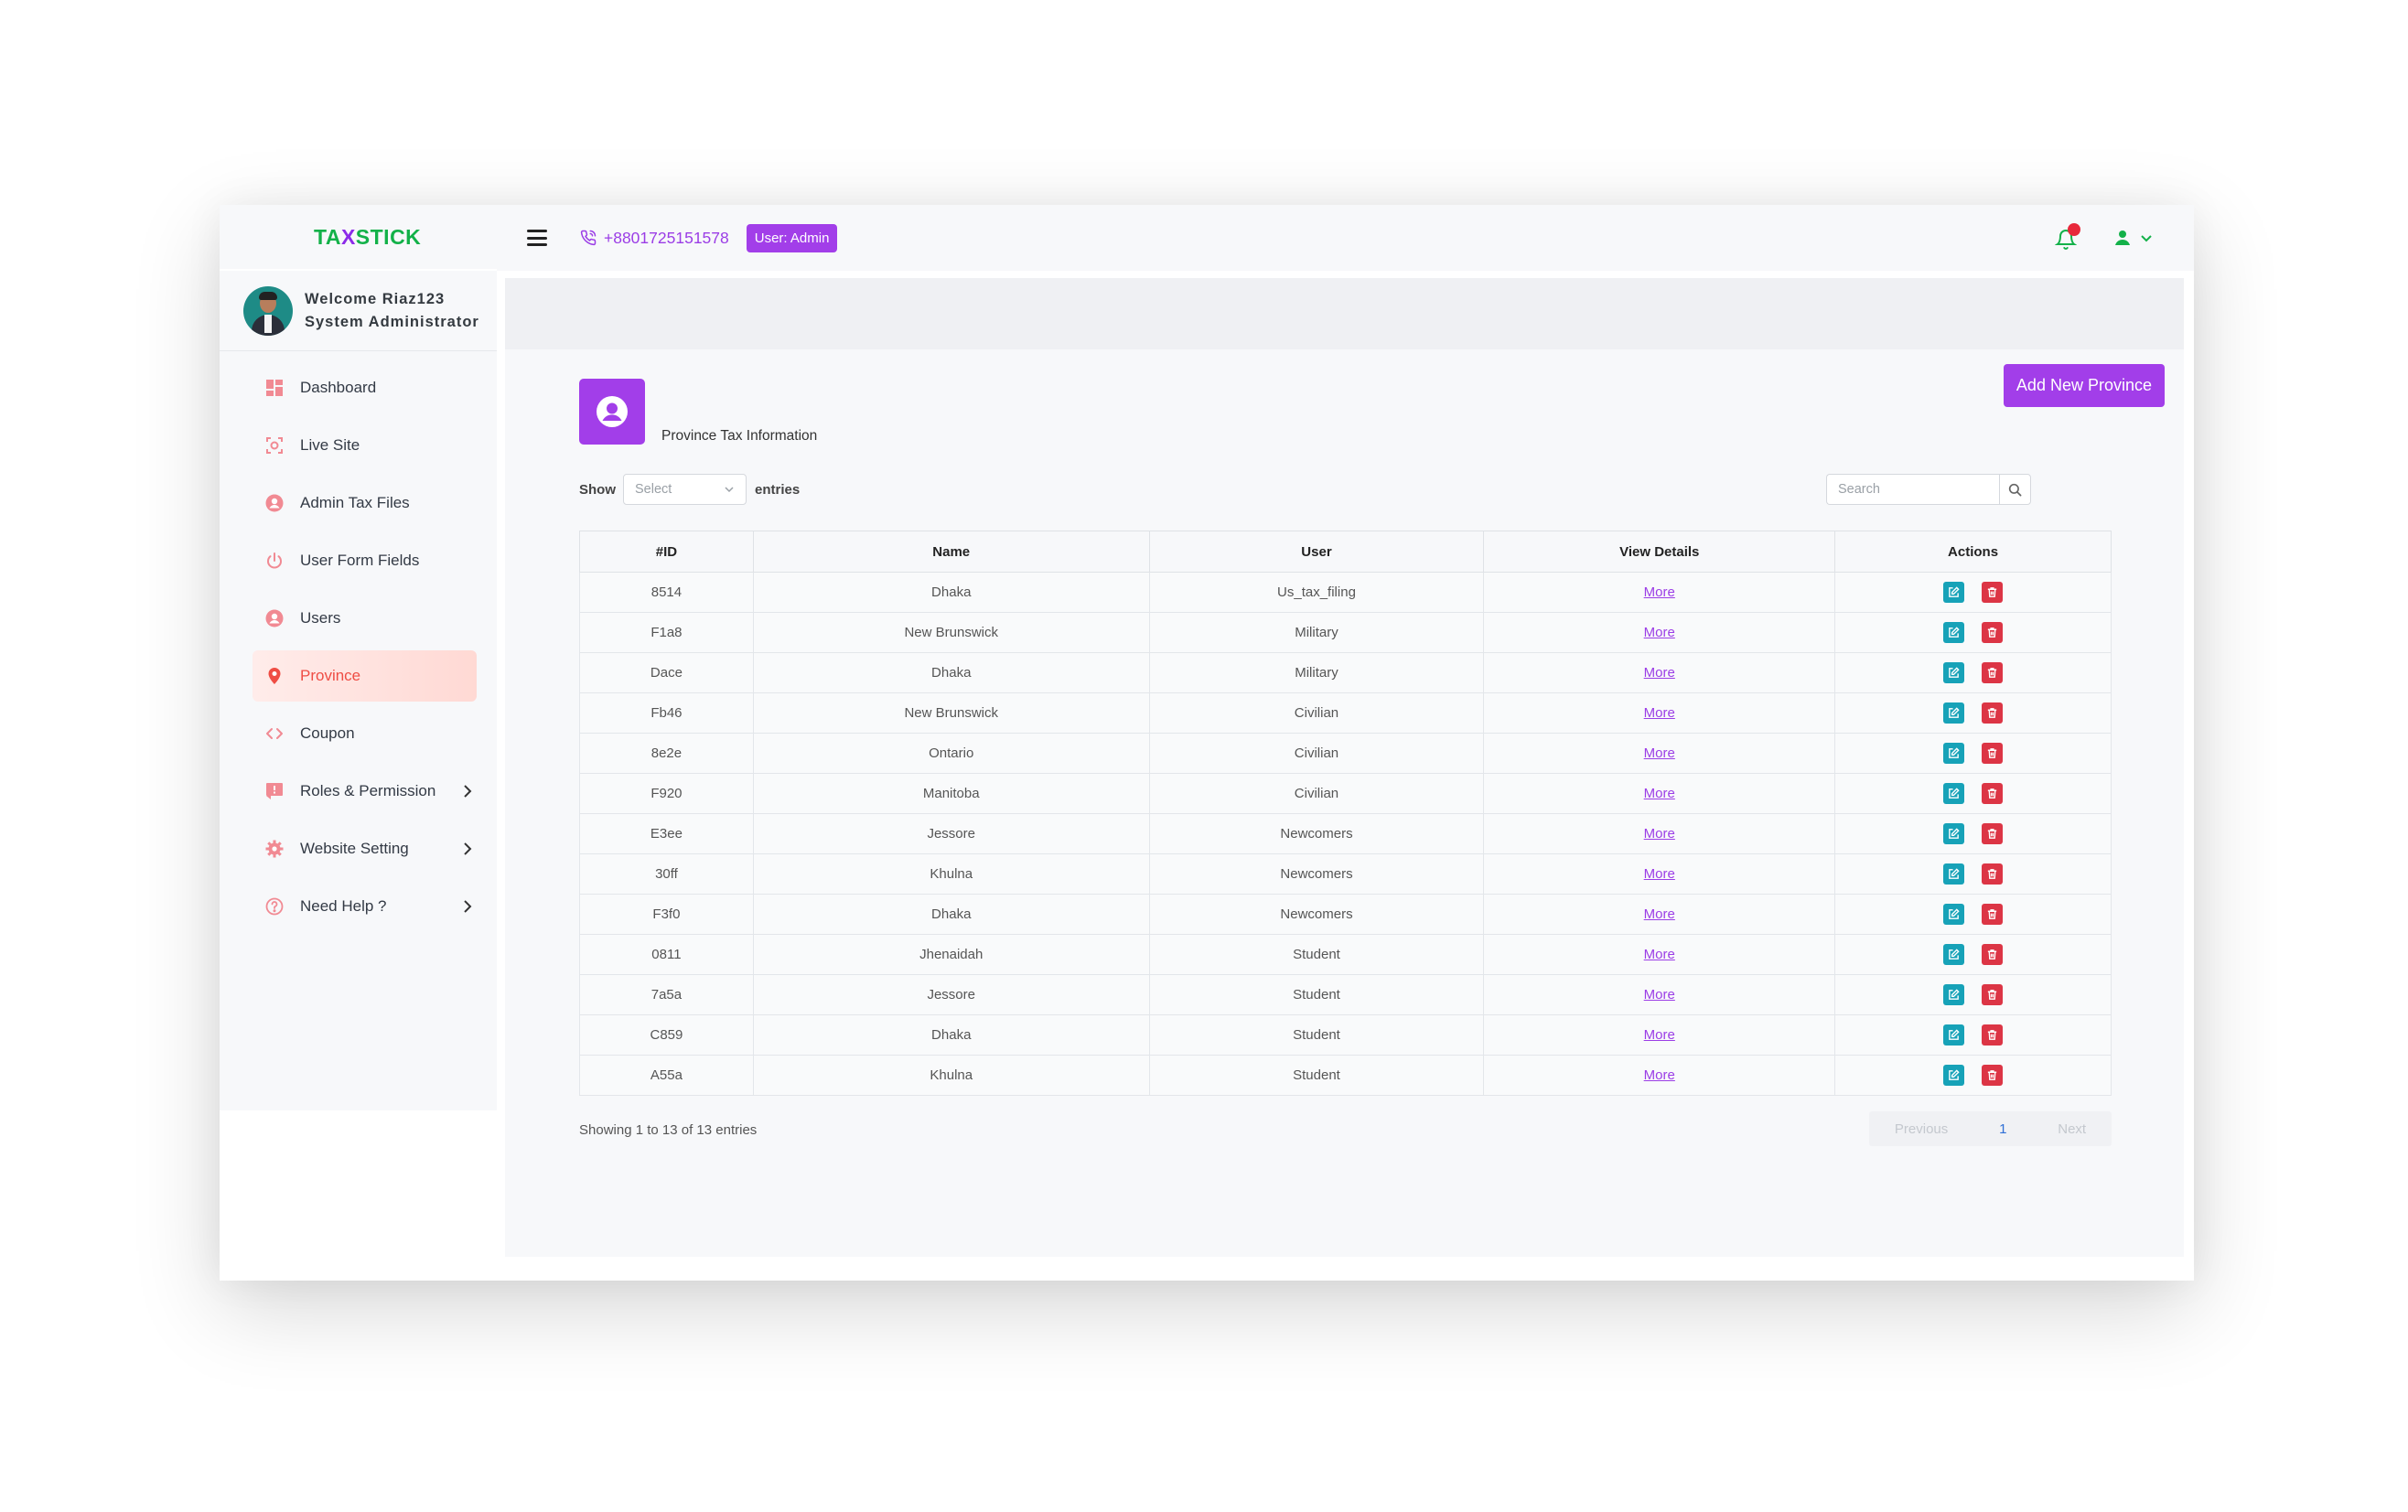 The image size is (2408, 1512). What do you see at coordinates (1316, 672) in the screenshot?
I see `cell-user: Military` at bounding box center [1316, 672].